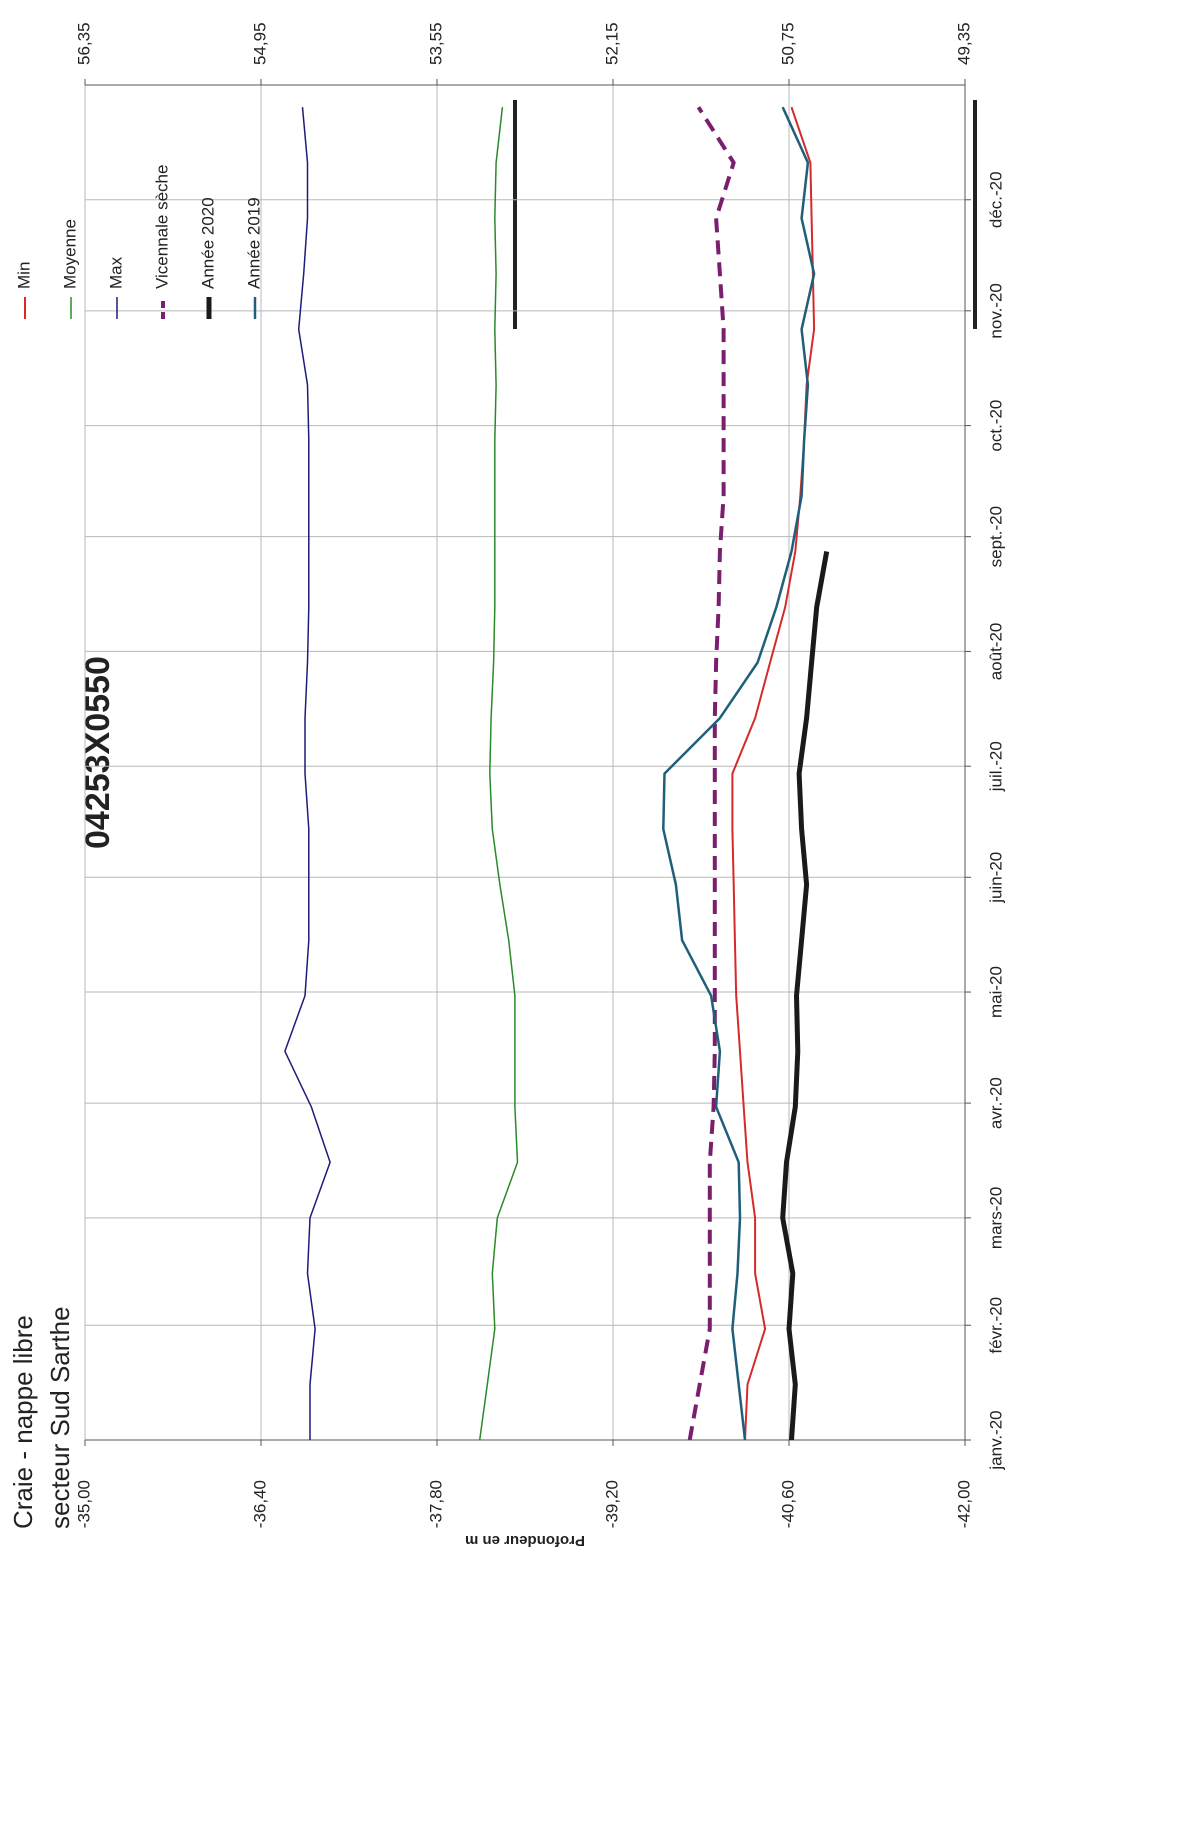 Image resolution: width=1184 pixels, height=1829 pixels. Describe the element at coordinates (253, 243) in the screenshot. I see `legend-label: Année 2019` at that location.